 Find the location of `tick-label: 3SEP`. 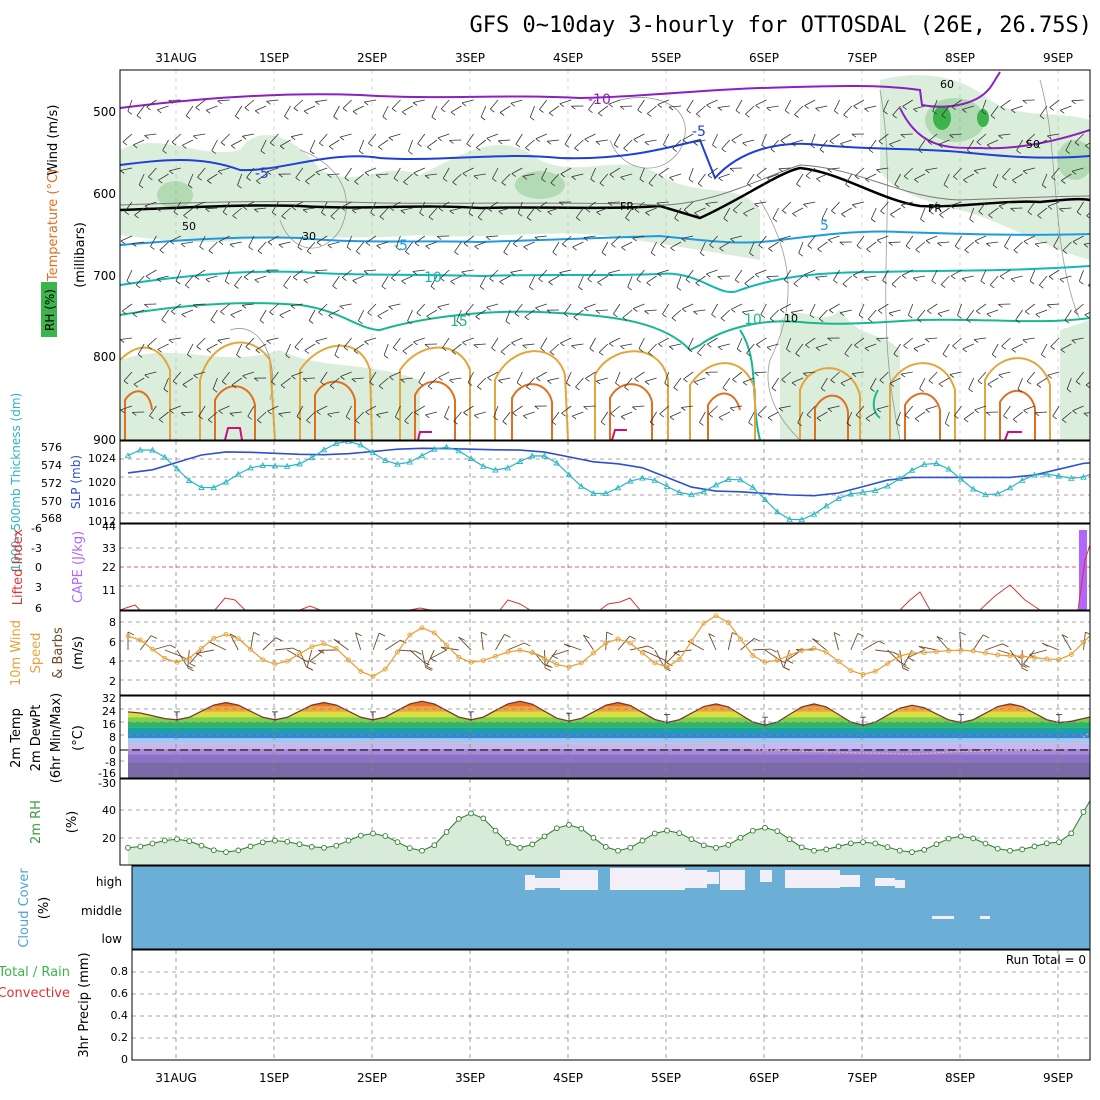

tick-label: 3SEP is located at coordinates (470, 58).